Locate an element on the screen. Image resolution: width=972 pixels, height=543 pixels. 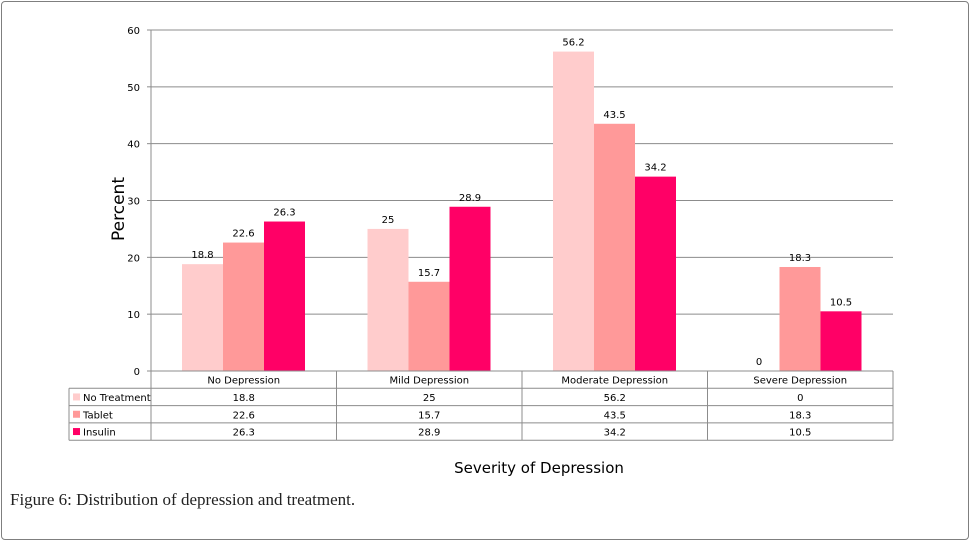
y-tick-label: 30 is located at coordinates (133, 202).